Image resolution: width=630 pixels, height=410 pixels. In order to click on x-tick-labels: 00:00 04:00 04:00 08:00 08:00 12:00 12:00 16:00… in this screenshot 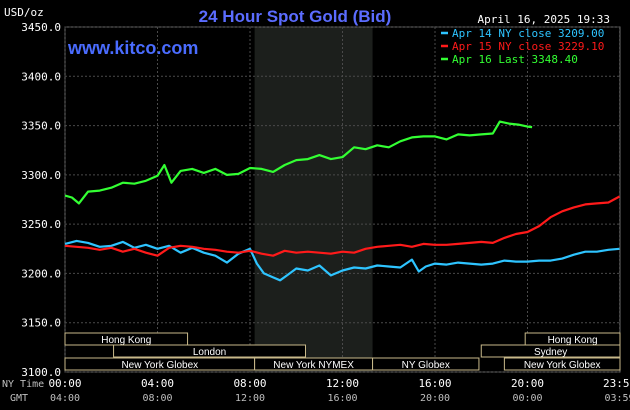, I will do `click(339, 390)`.